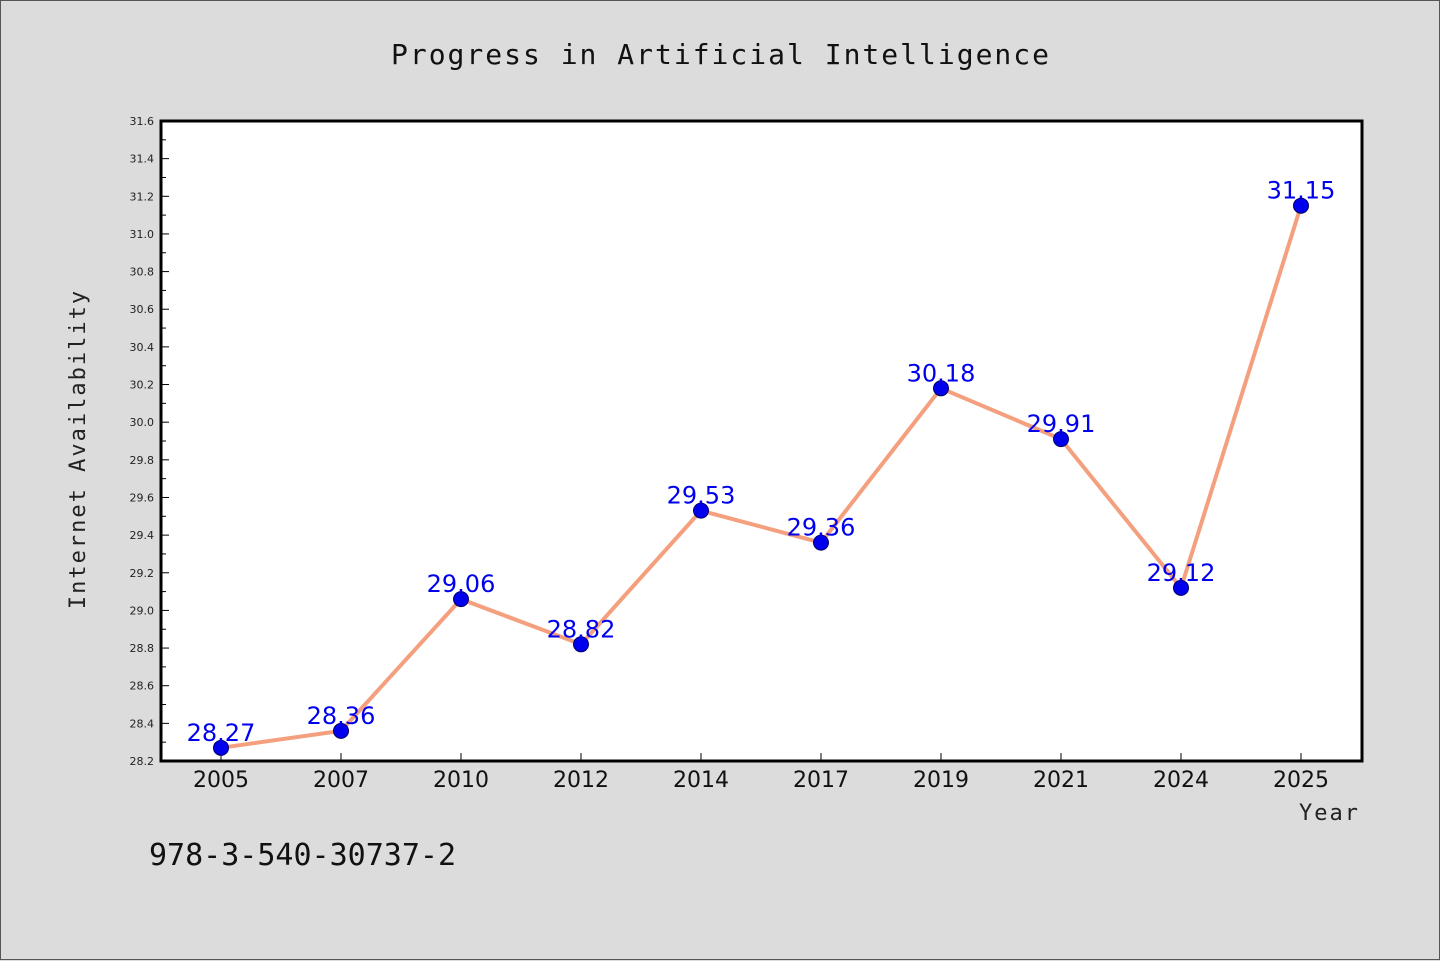 This screenshot has width=1440, height=961. I want to click on y-tick-label: 28.2, so click(142, 761).